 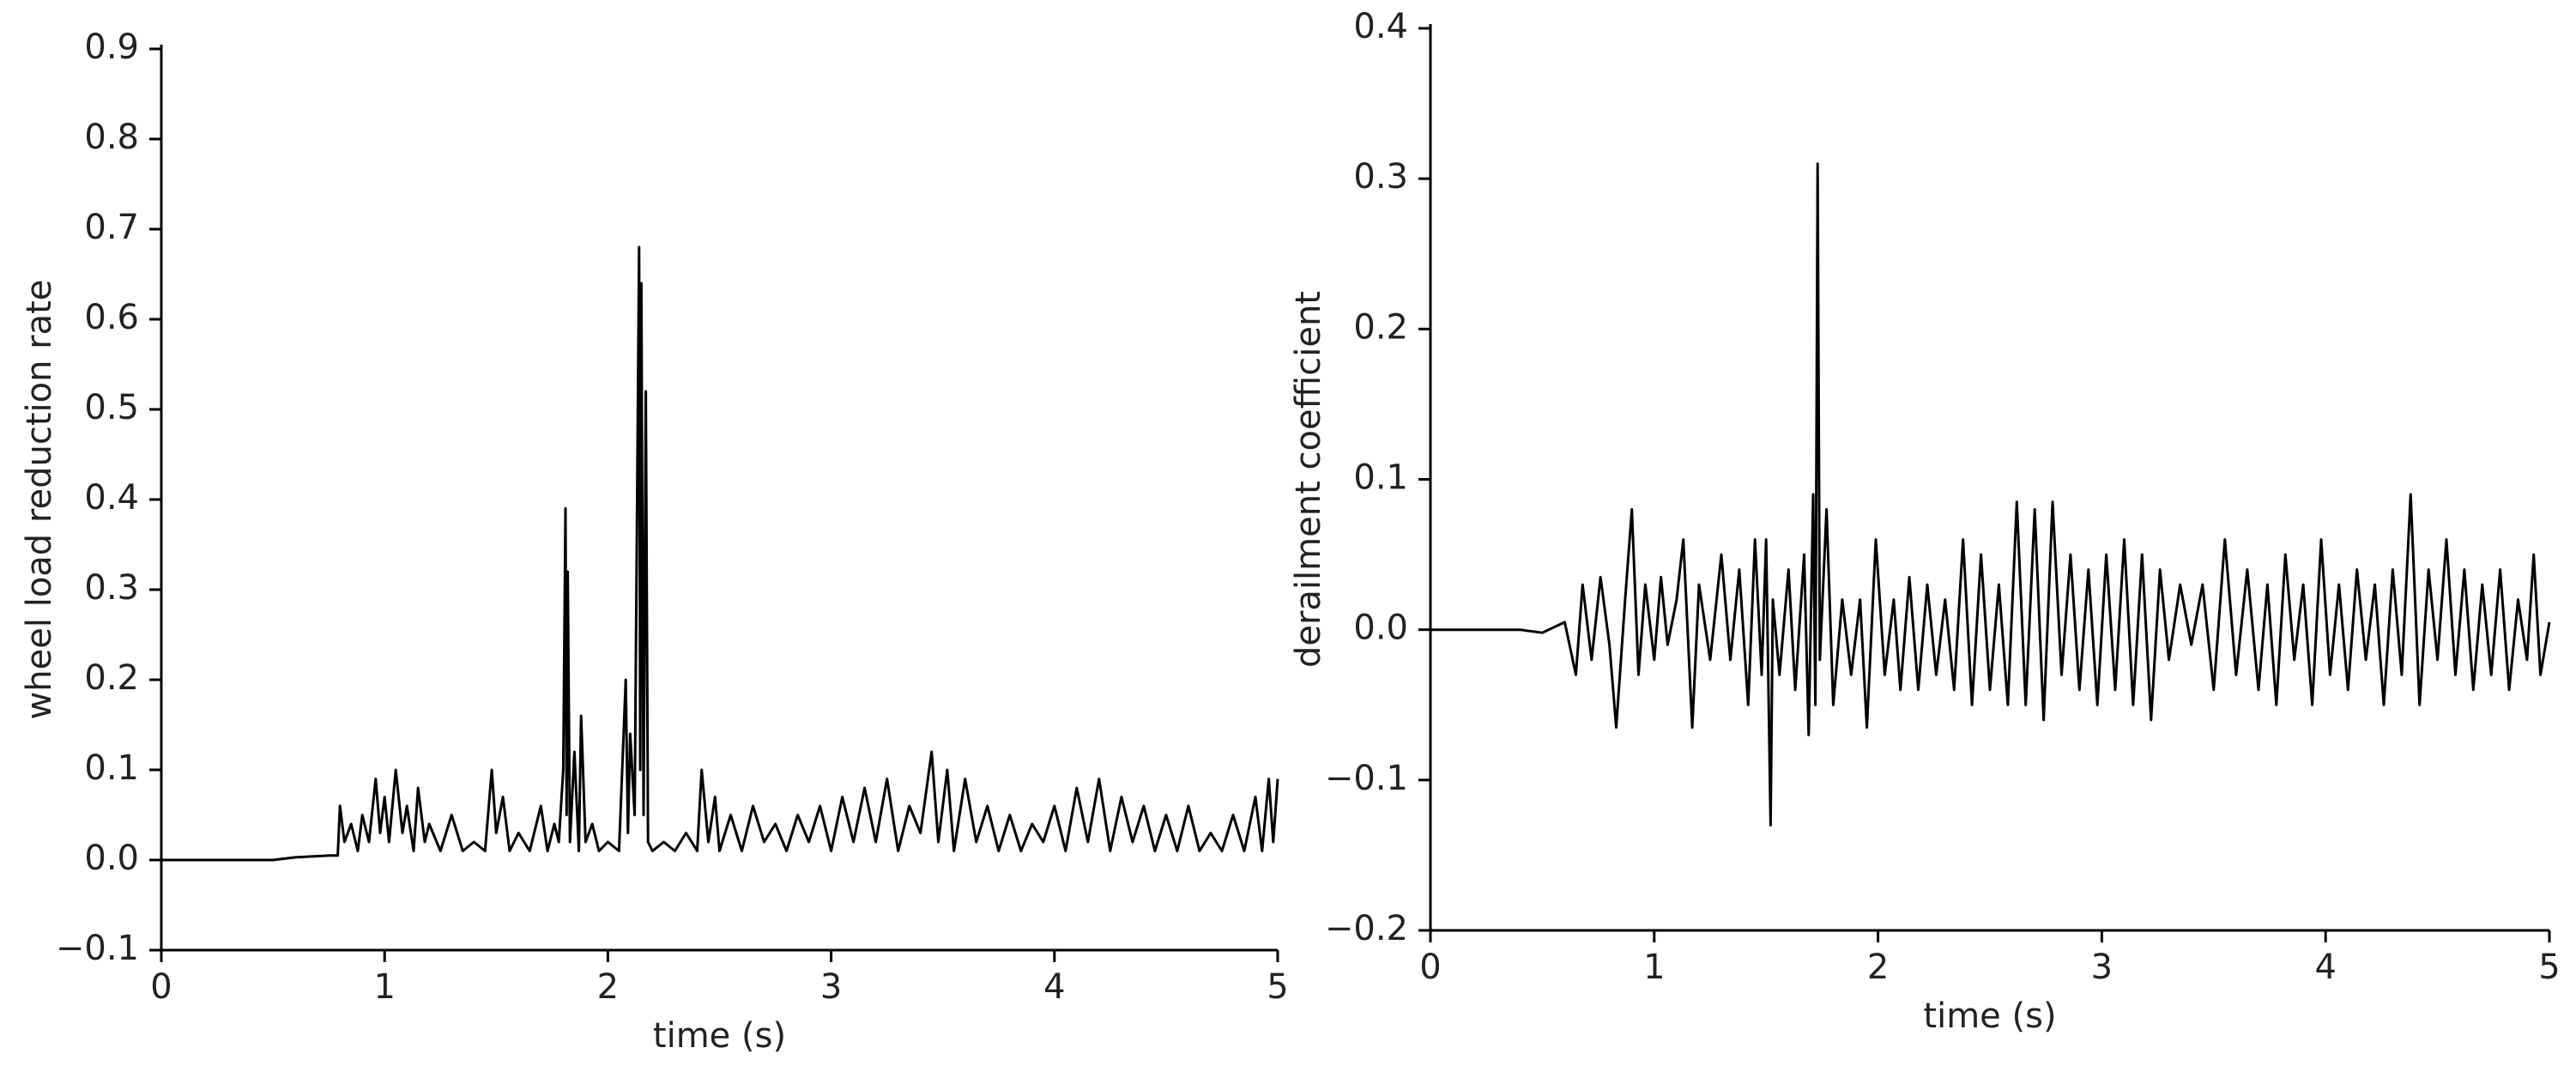 I want to click on y-axis-label: wheel load reduction rate, so click(x=39, y=500).